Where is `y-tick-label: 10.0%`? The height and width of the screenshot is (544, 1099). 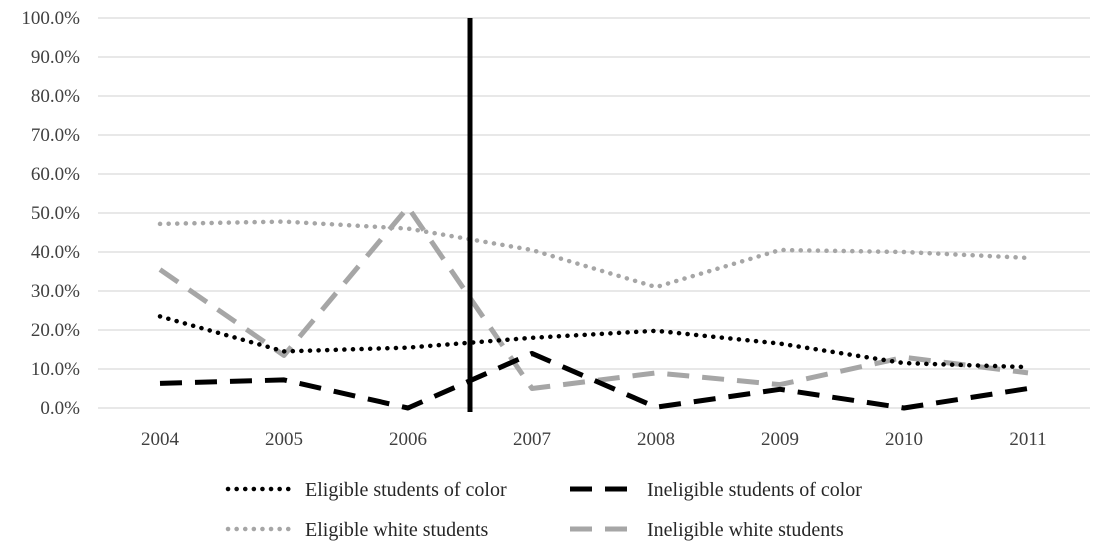 y-tick-label: 10.0% is located at coordinates (55, 369).